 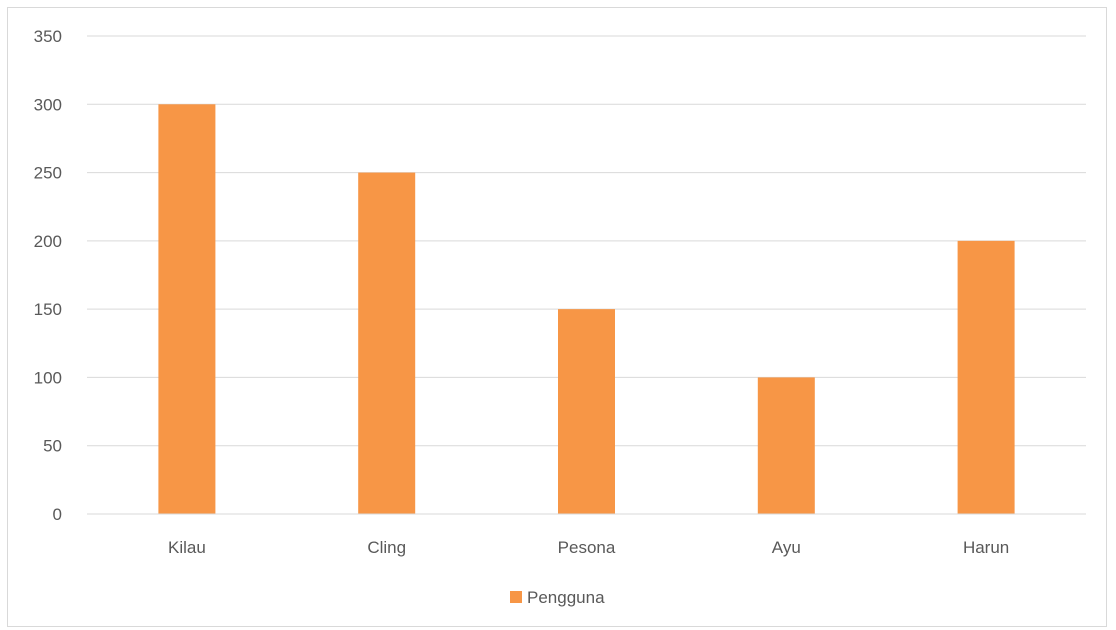 I want to click on y-tick-label: 350, so click(x=48, y=36).